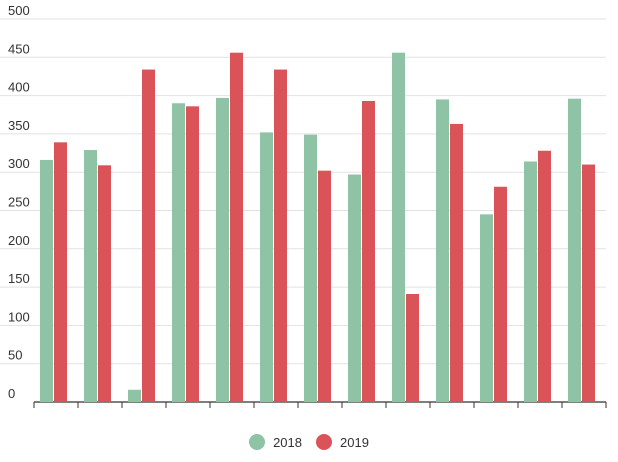 This screenshot has width=618, height=462. What do you see at coordinates (11, 393) in the screenshot?
I see `y-tick-label: 0` at bounding box center [11, 393].